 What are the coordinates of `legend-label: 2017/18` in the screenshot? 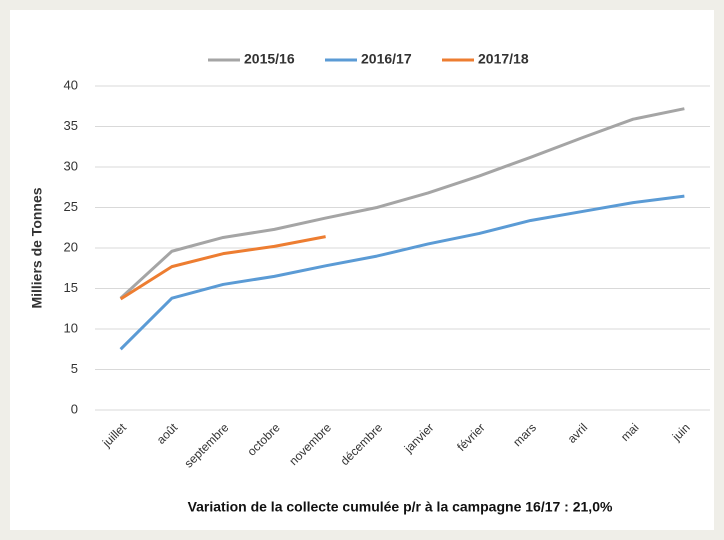 It's located at (503, 59).